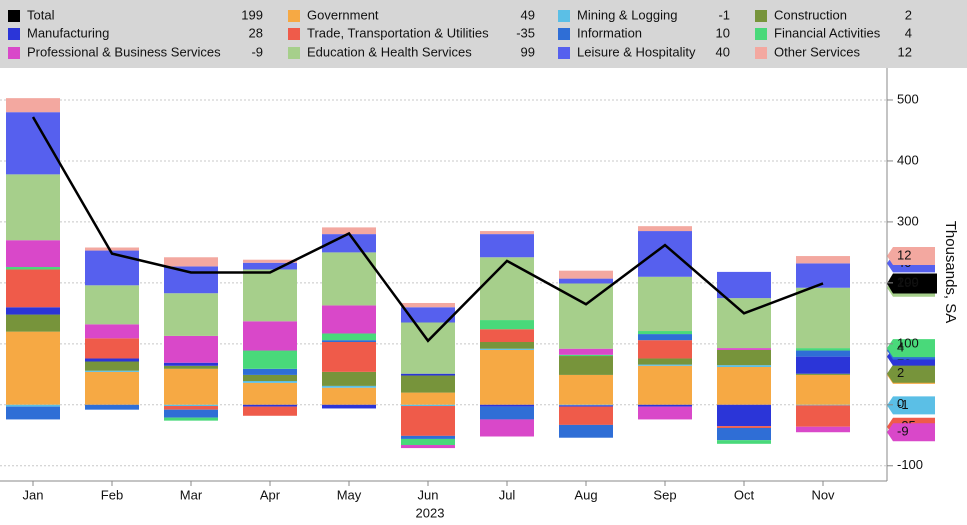  What do you see at coordinates (627, 14) in the screenshot?
I see `legend-label: Mining & Logging` at bounding box center [627, 14].